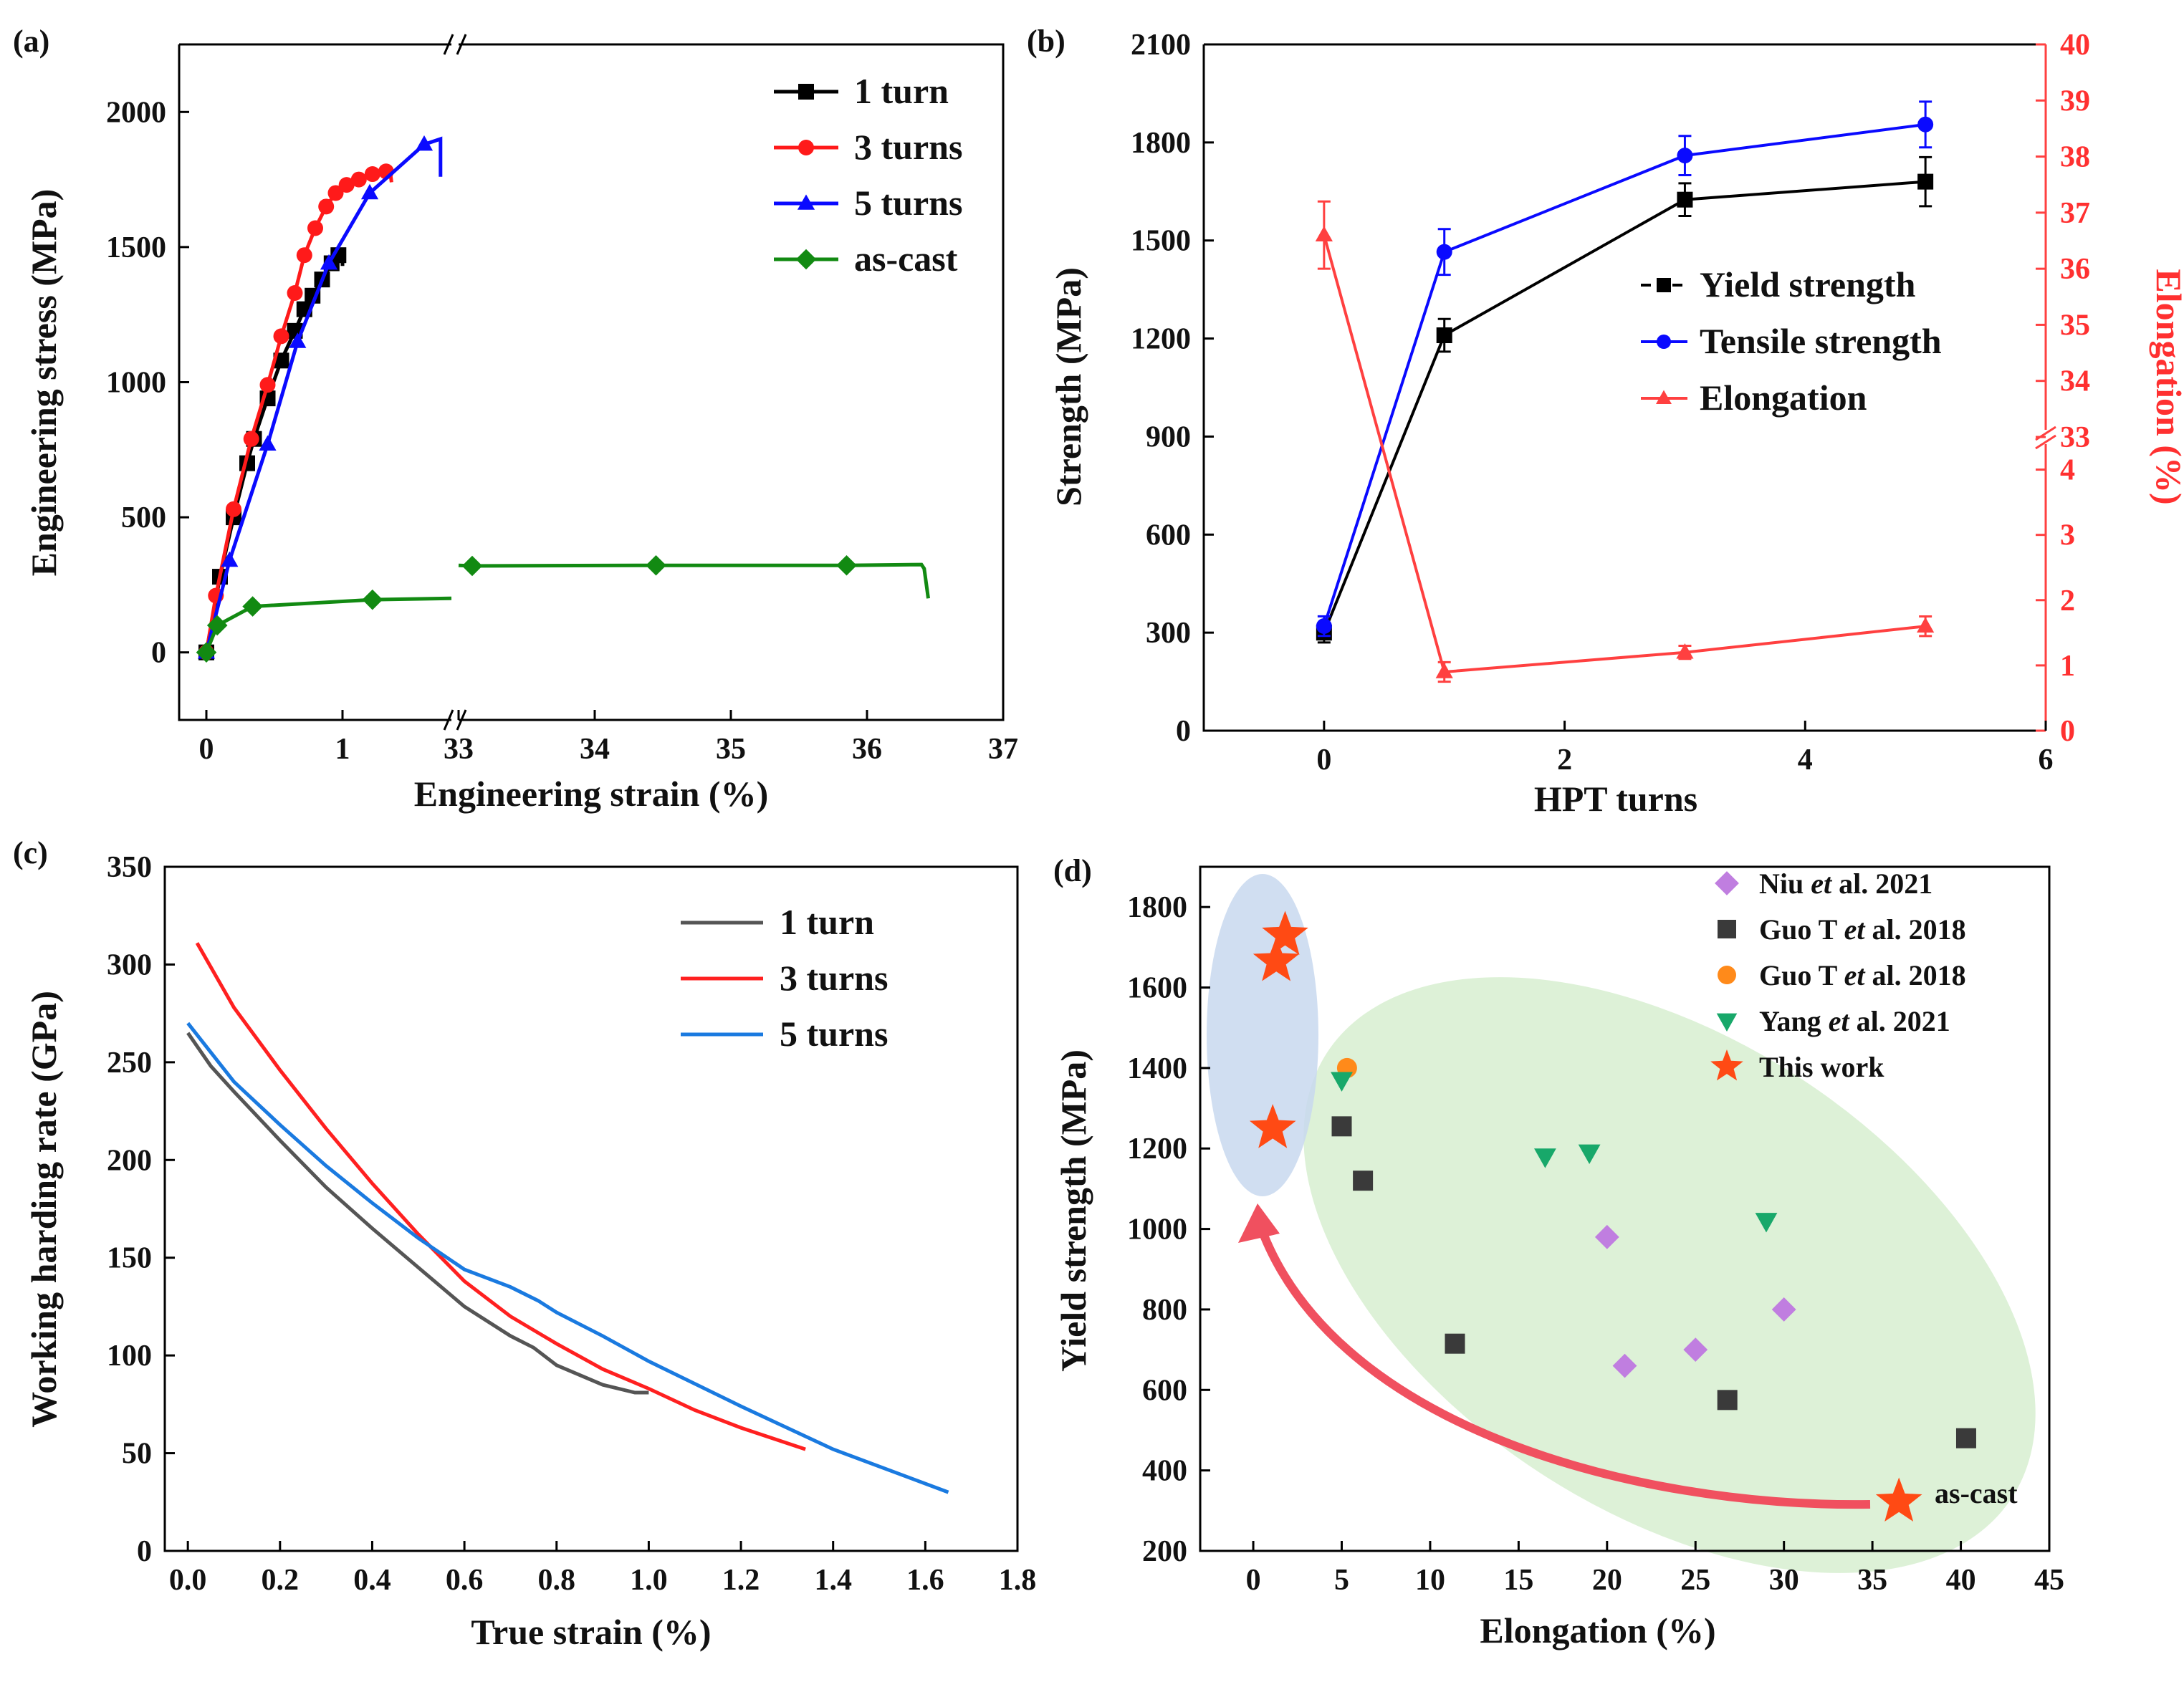 Image resolution: width=2184 pixels, height=1682 pixels. What do you see at coordinates (1430, 1580) in the screenshot?
I see `x-tick-label: 10` at bounding box center [1430, 1580].